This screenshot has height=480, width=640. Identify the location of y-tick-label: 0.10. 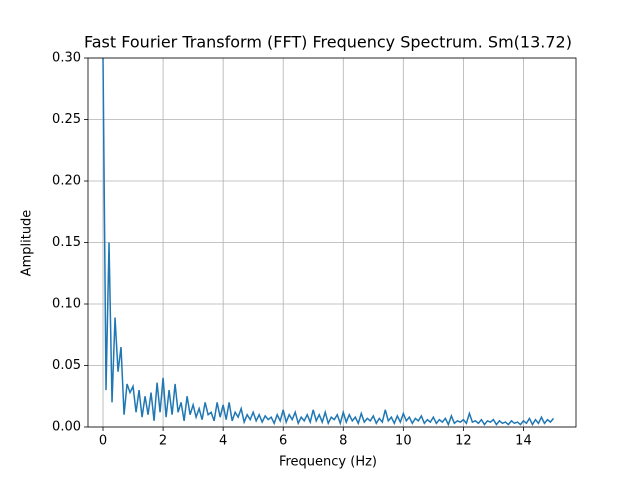
(66, 304).